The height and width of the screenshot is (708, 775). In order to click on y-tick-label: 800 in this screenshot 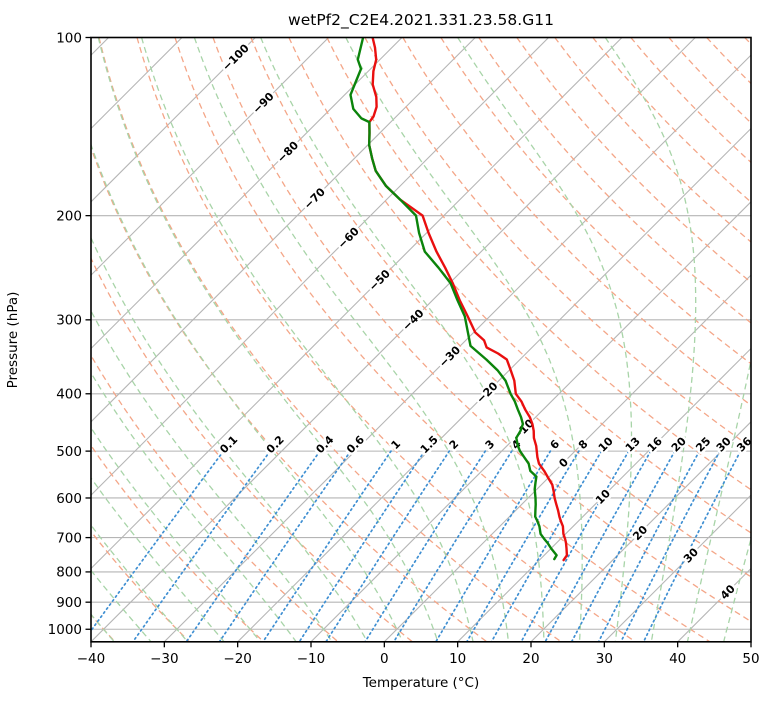, I will do `click(69, 573)`.